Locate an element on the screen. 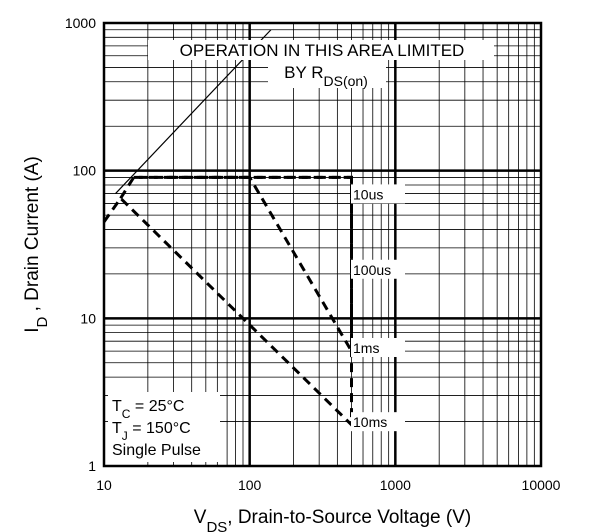 The image size is (602, 532). series-line-1ms is located at coordinates (236, 266).